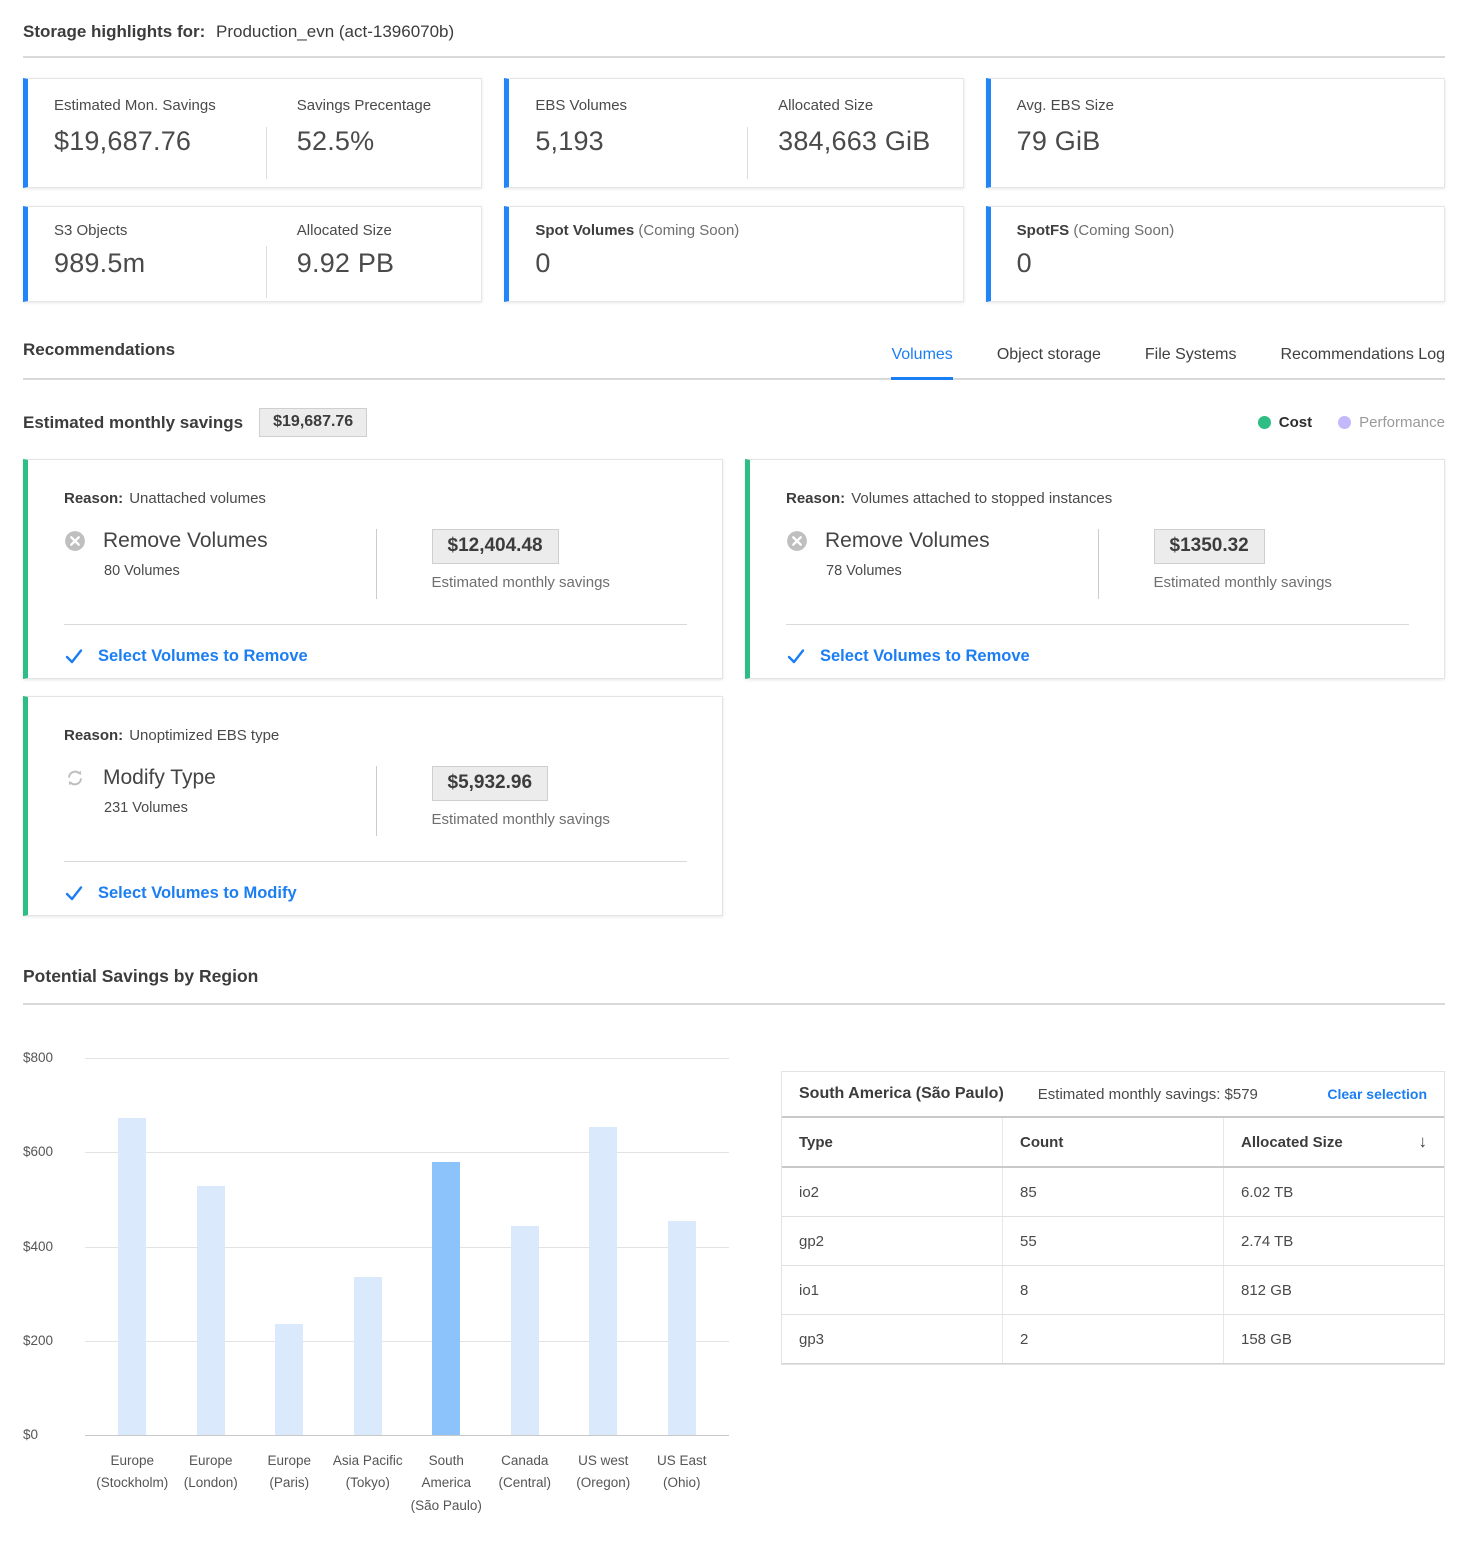 This screenshot has height=1541, width=1468. I want to click on bar-europe-paris, so click(289, 1246).